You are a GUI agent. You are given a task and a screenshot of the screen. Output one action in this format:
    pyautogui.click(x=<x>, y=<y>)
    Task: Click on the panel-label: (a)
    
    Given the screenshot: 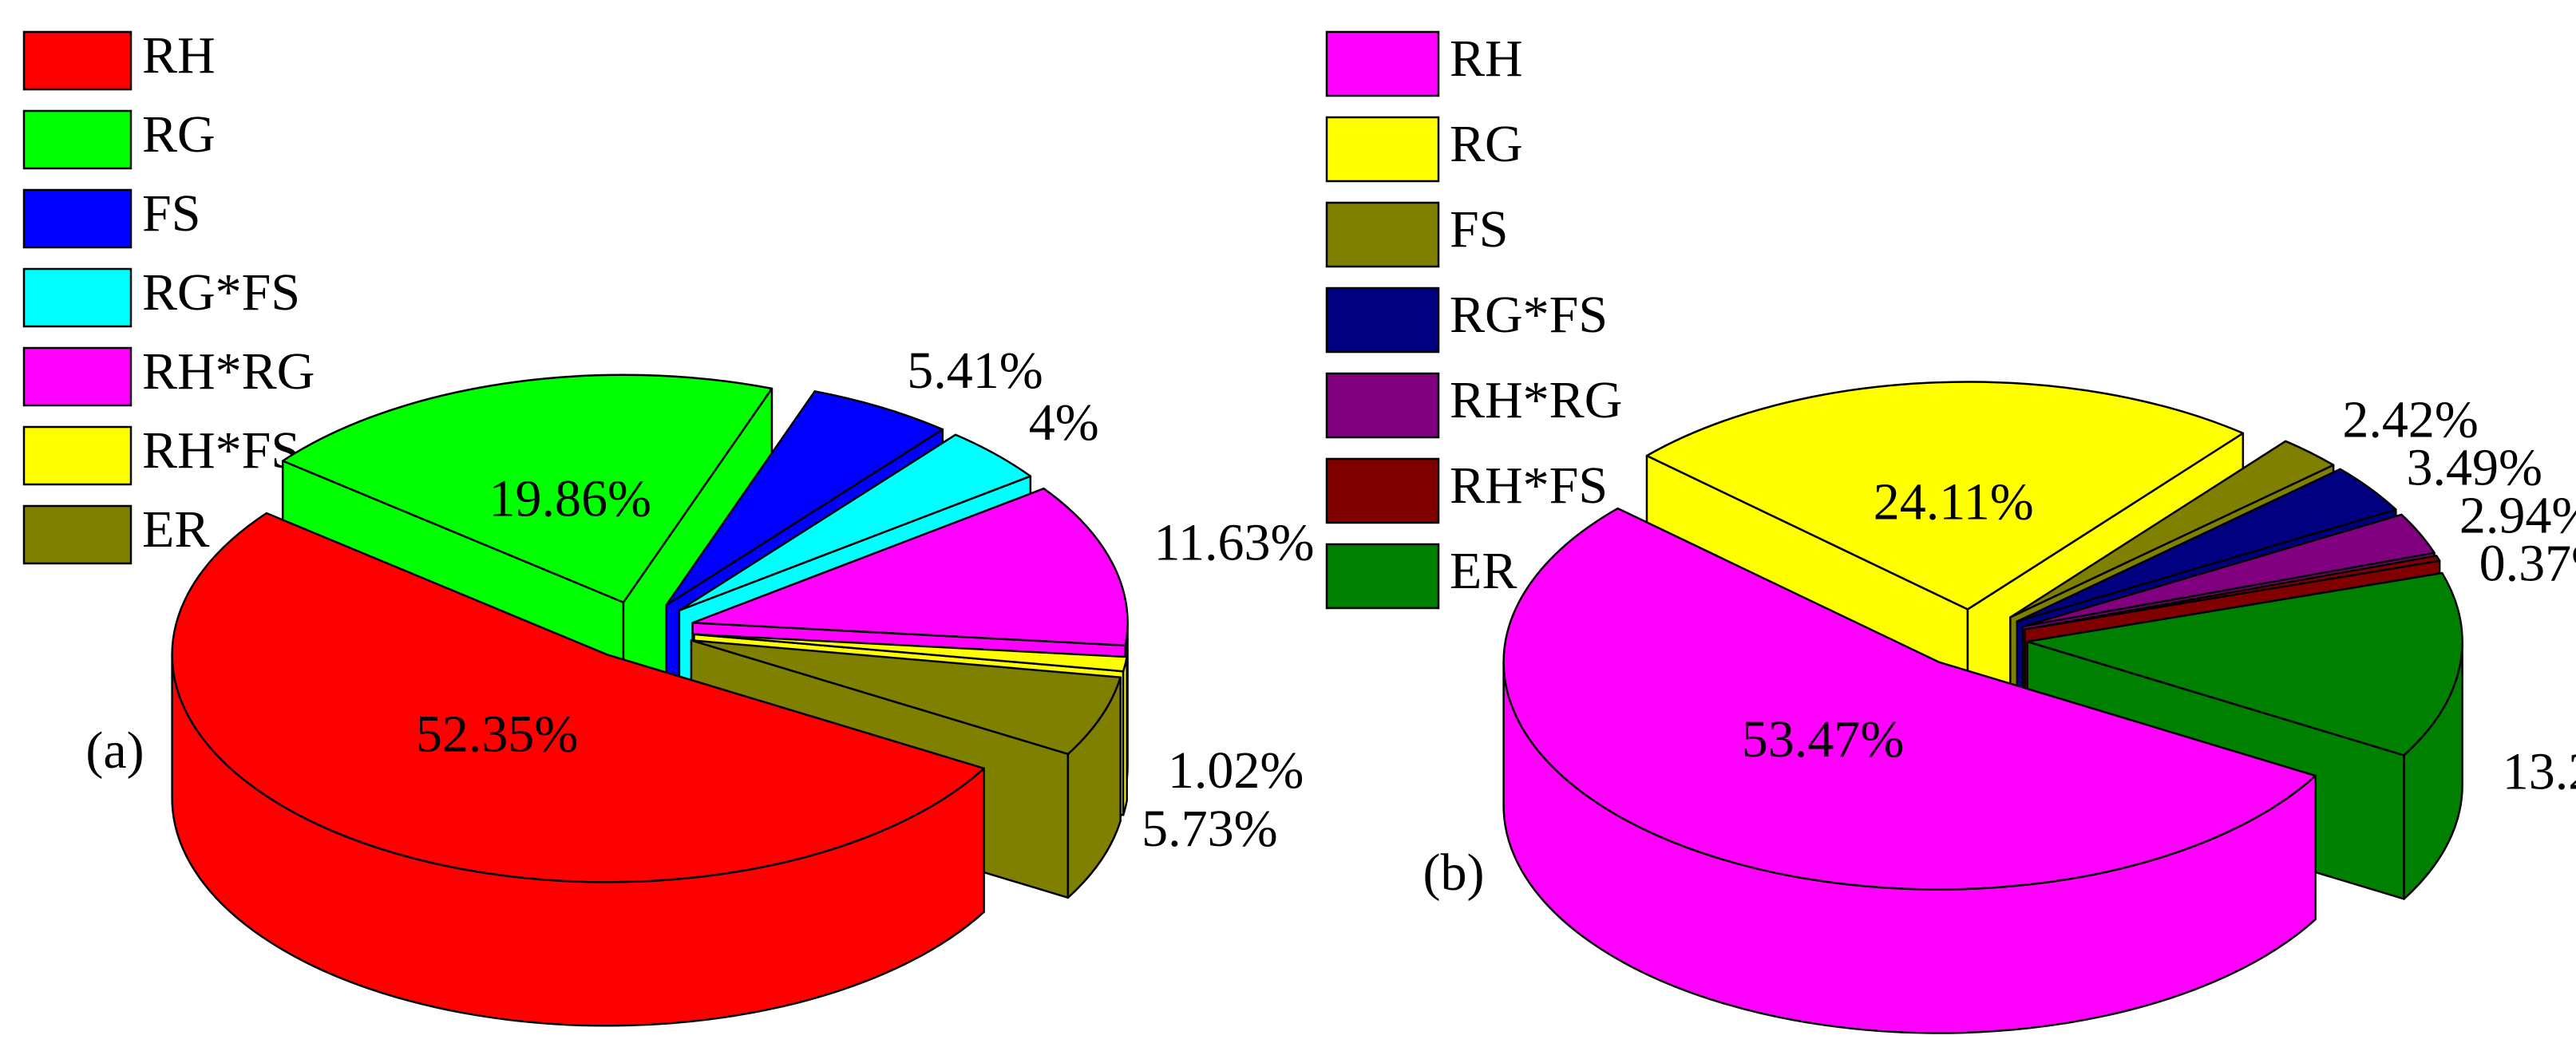 What is the action you would take?
    pyautogui.click(x=115, y=750)
    